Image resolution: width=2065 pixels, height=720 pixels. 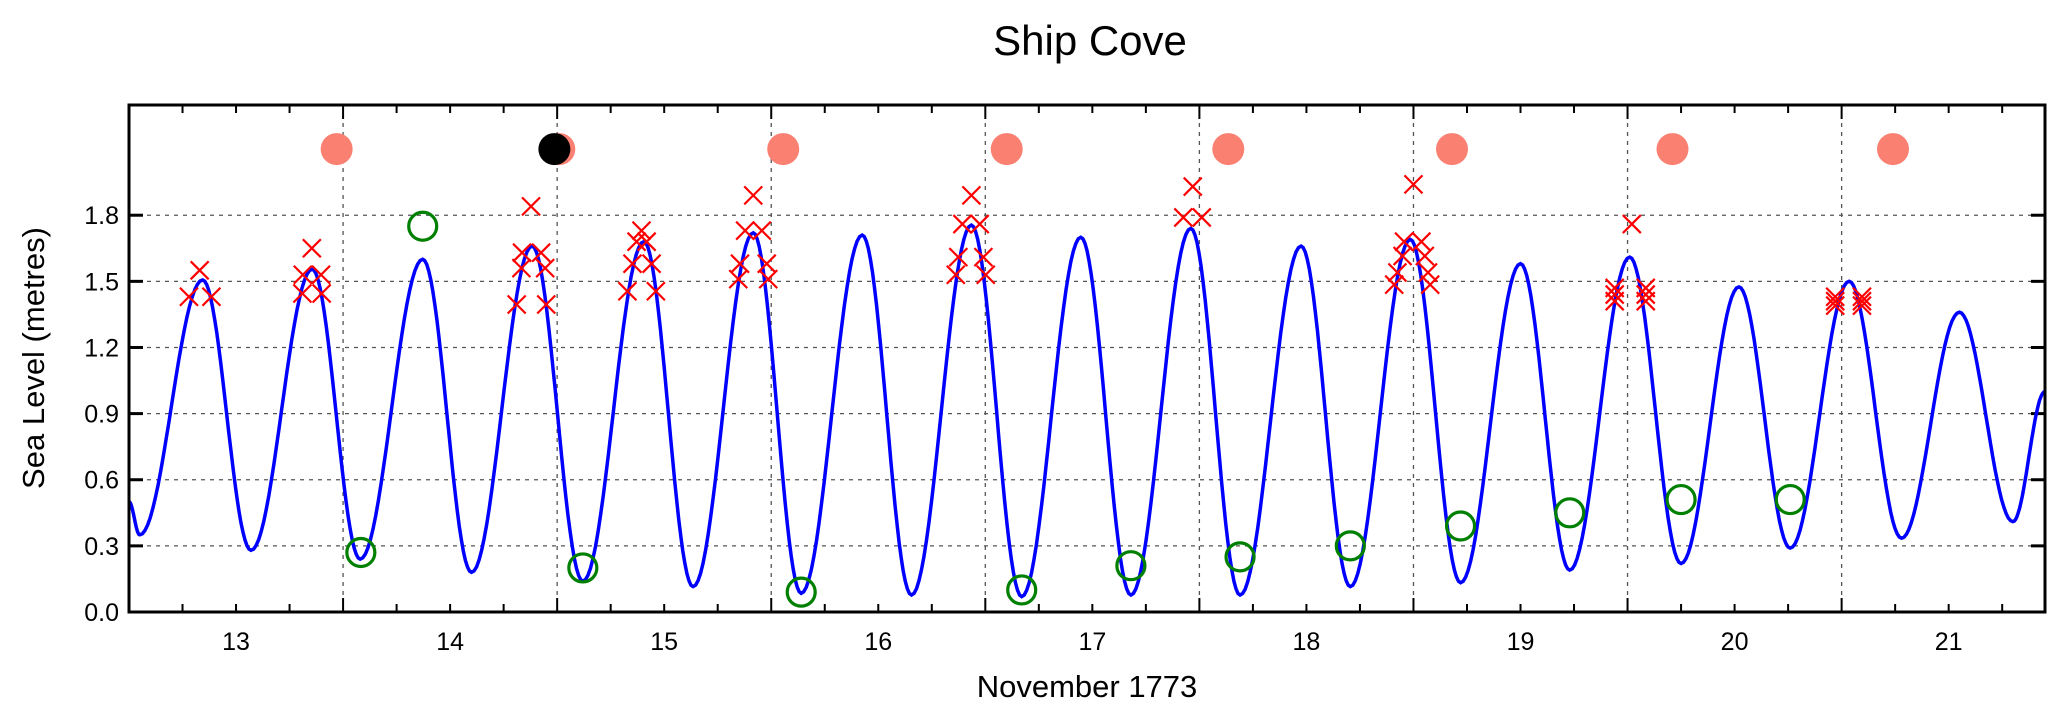 What do you see at coordinates (33, 358) in the screenshot?
I see `y-axis-label: Sea Level (metres)` at bounding box center [33, 358].